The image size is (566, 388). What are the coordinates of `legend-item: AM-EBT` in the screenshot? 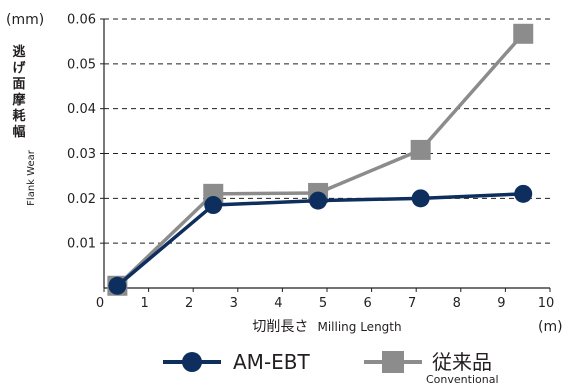 It's located at (237, 362).